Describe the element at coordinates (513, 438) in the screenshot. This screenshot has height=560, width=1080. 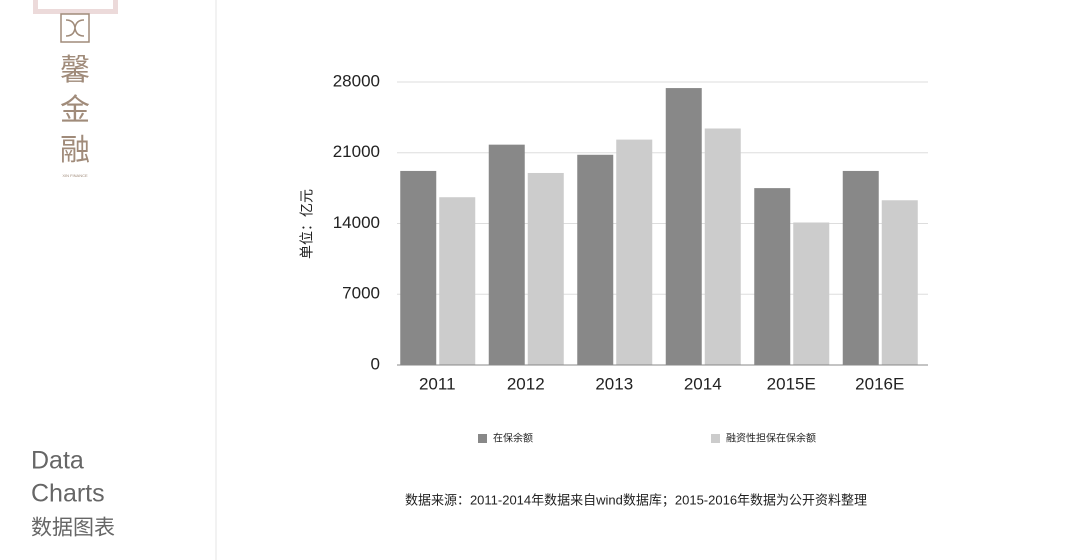
I see `legend-label: 在保余额` at that location.